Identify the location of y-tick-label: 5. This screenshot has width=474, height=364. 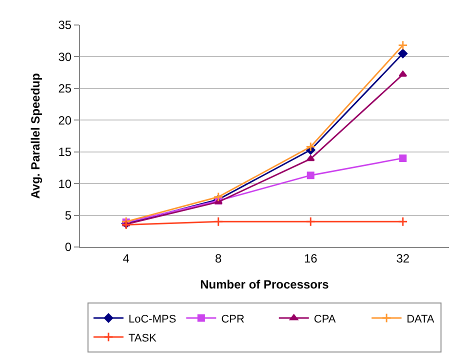
(68, 215).